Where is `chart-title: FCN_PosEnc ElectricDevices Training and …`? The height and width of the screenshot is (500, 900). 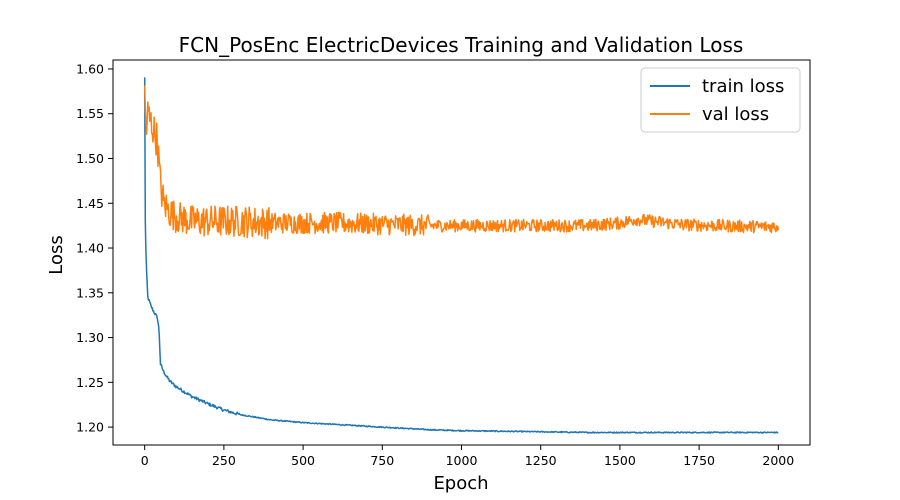 chart-title: FCN_PosEnc ElectricDevices Training and … is located at coordinates (461, 45).